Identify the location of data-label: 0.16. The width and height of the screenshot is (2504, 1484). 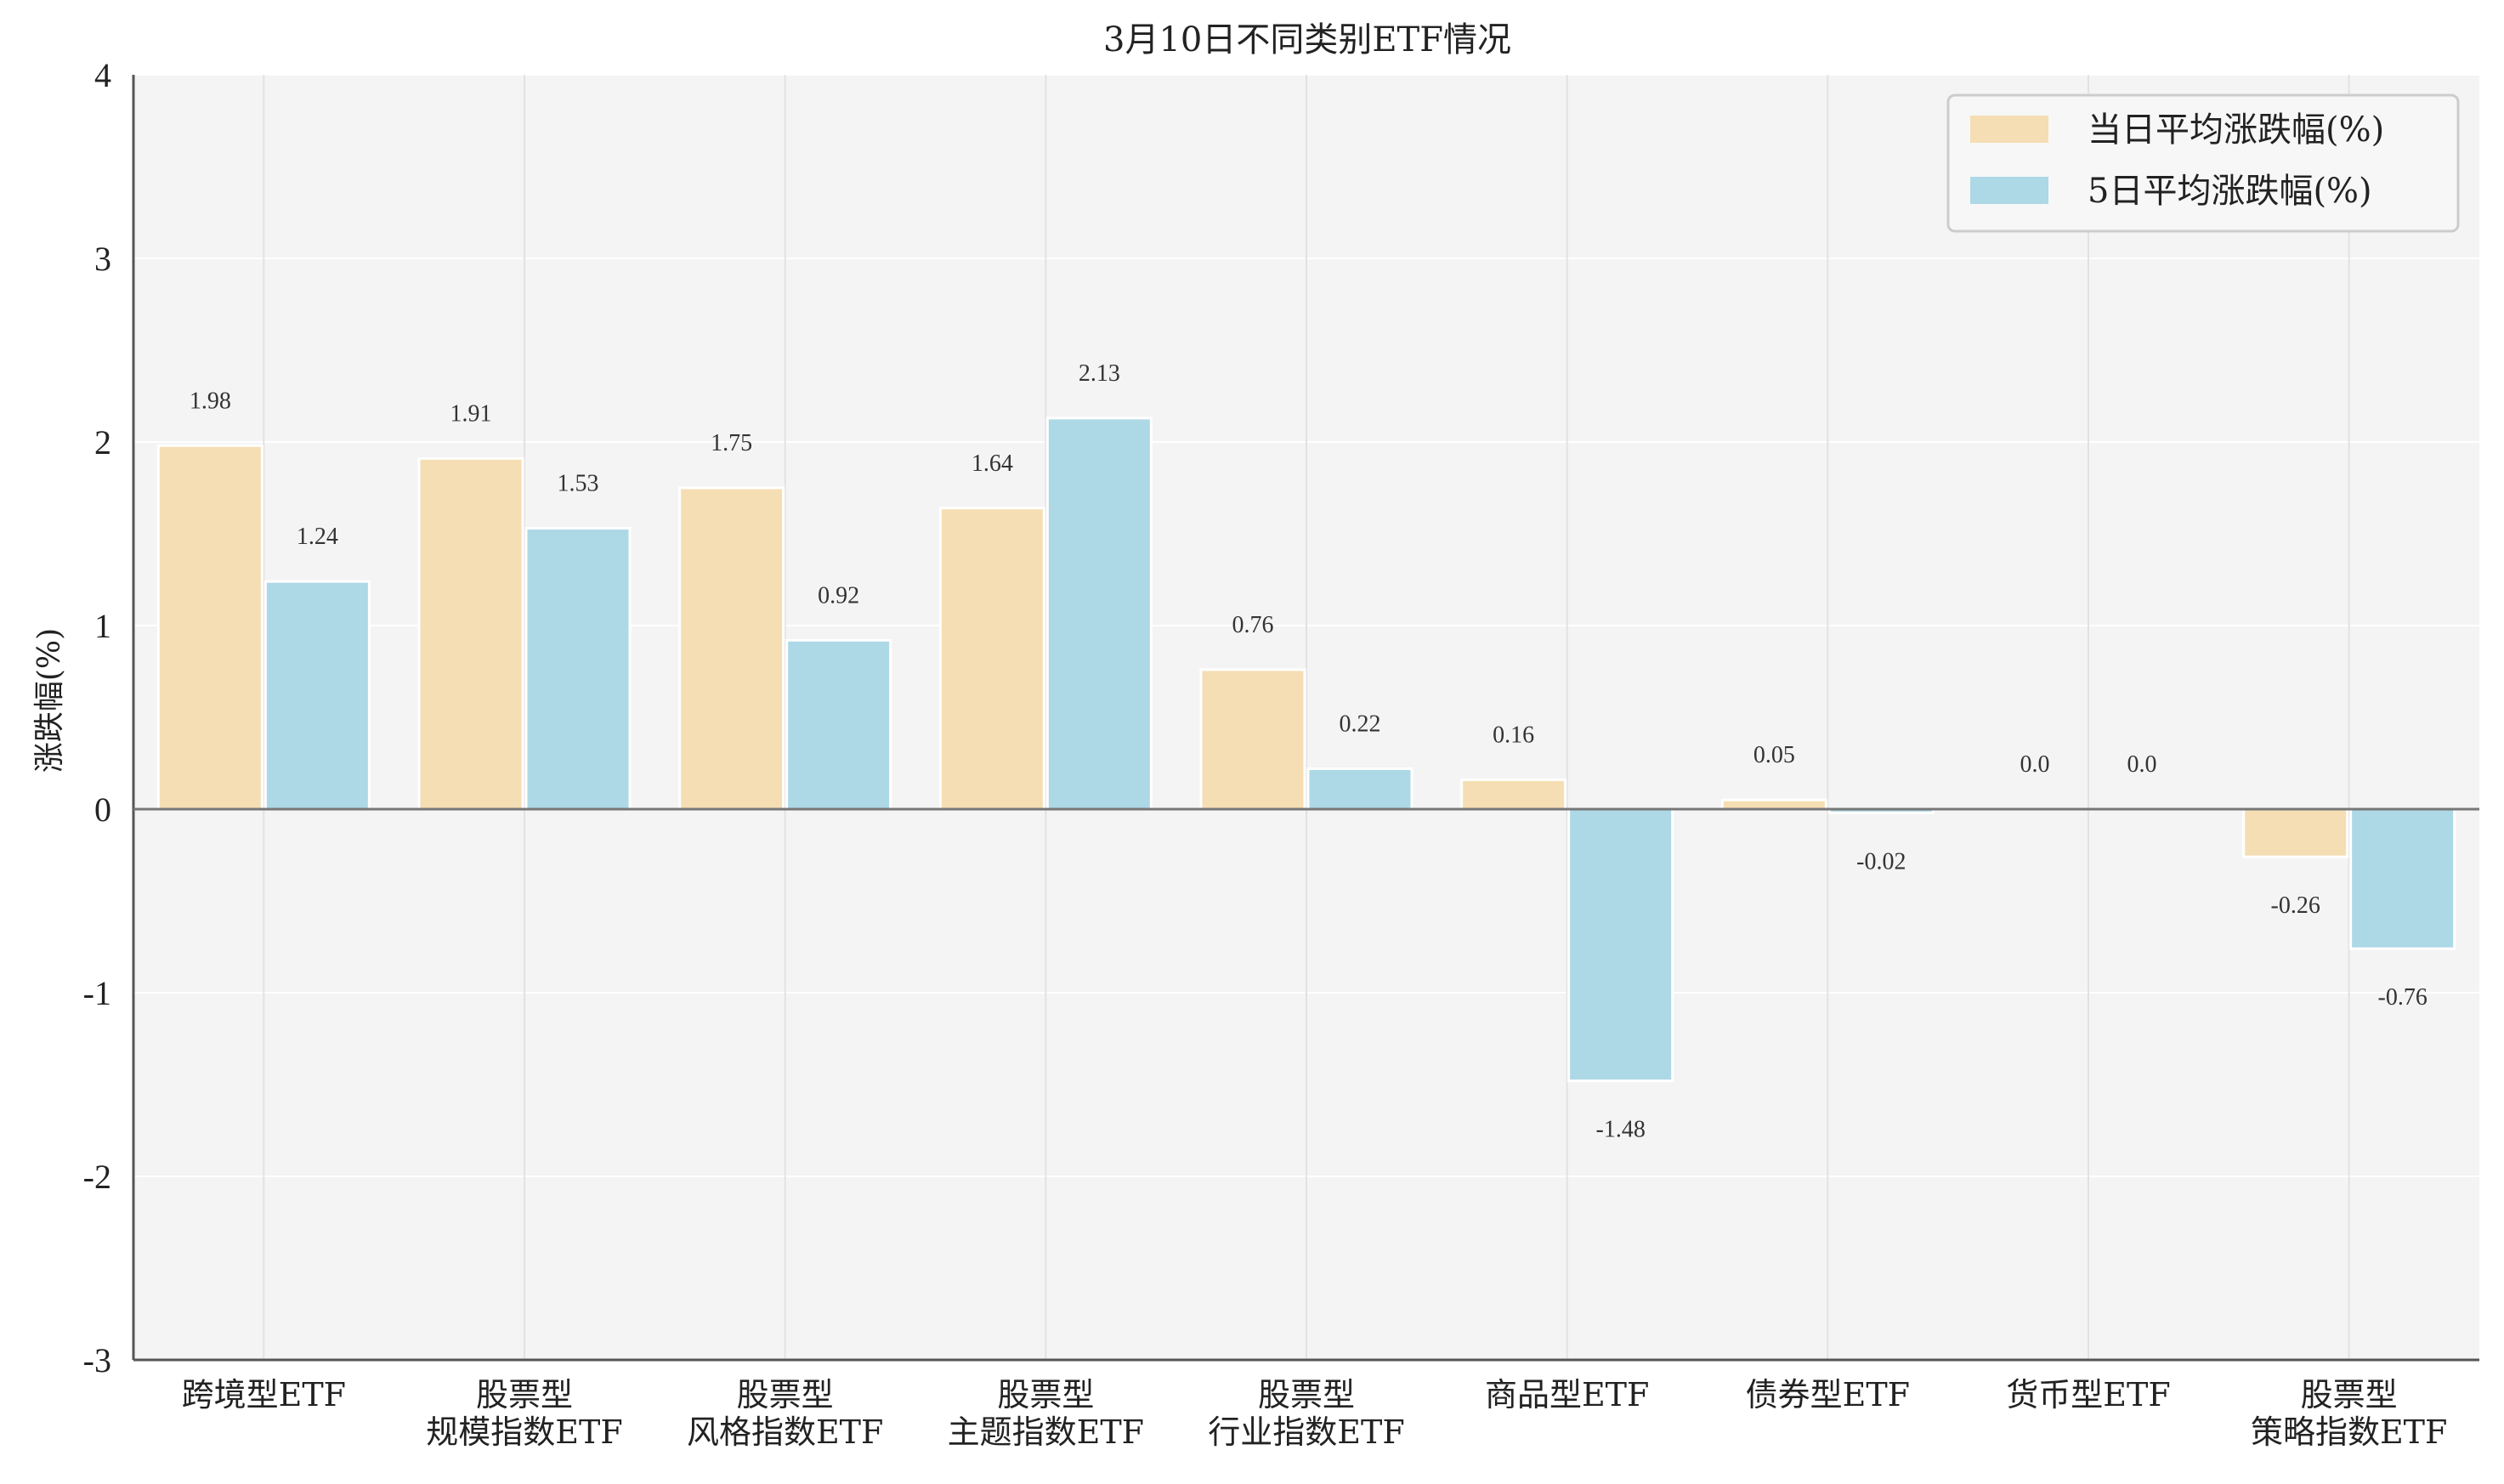
(1513, 735).